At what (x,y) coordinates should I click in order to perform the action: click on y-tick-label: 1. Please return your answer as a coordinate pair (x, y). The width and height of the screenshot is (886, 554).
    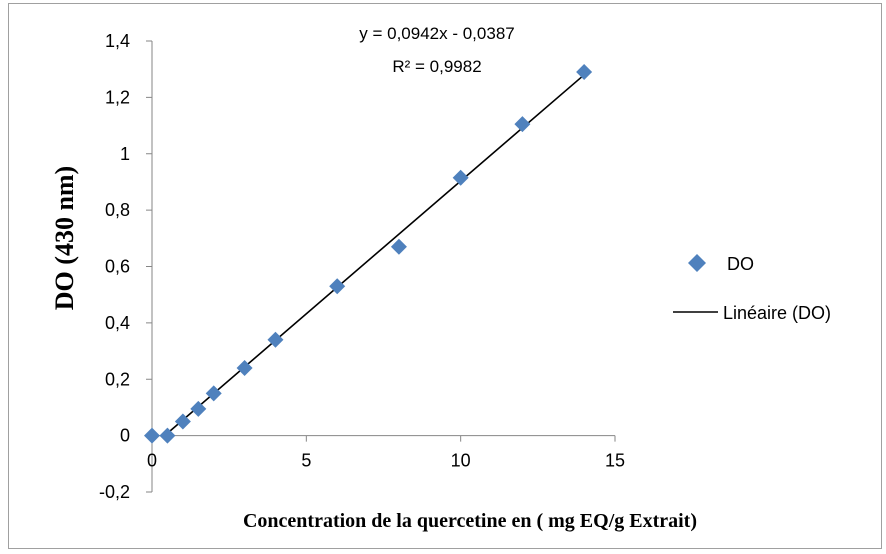
    Looking at the image, I should click on (125, 154).